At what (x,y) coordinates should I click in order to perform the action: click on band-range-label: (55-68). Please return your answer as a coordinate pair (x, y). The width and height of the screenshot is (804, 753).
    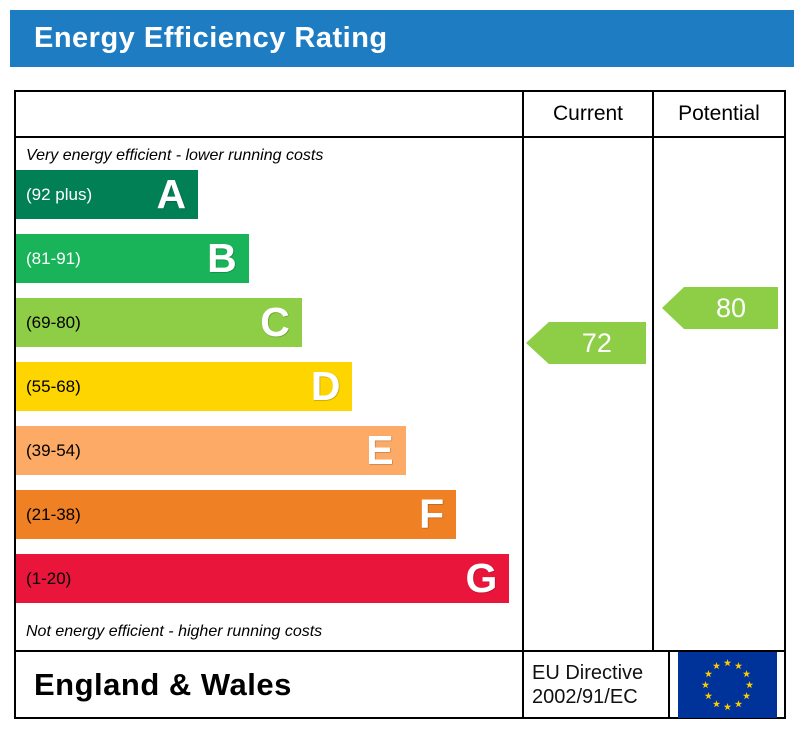
    Looking at the image, I should click on (53, 386).